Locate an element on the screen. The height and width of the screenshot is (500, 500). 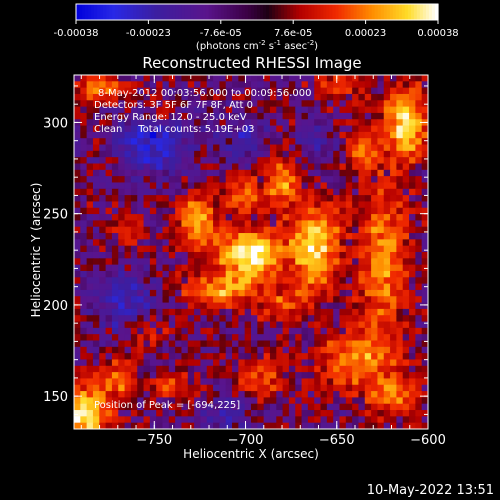
y-axis-label: Heliocentric Y (arcsec) is located at coordinates (36, 250).